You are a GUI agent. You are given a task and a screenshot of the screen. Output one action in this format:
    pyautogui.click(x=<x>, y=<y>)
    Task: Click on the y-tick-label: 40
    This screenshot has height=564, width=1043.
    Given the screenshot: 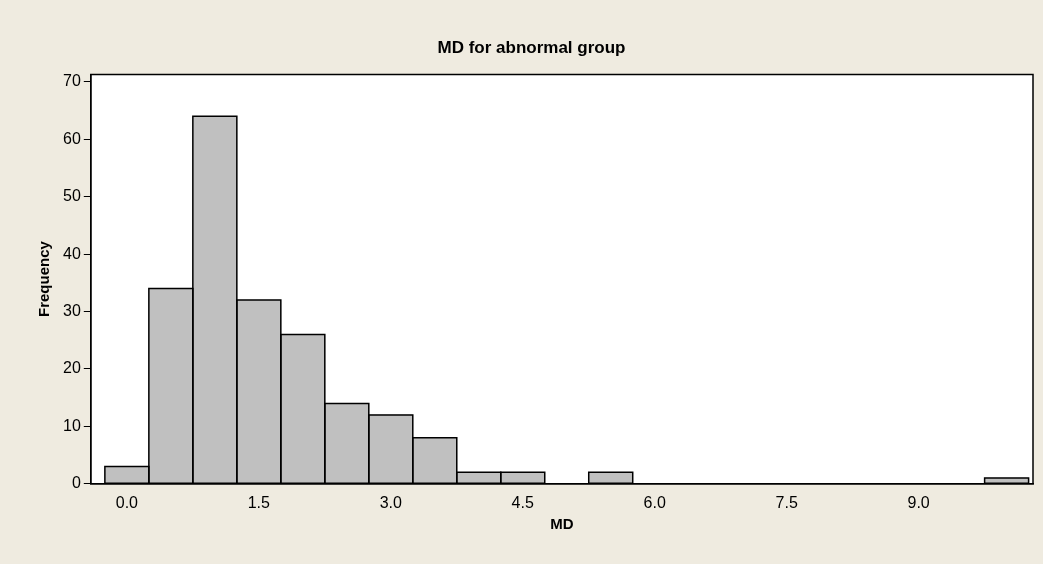 What is the action you would take?
    pyautogui.click(x=72, y=253)
    